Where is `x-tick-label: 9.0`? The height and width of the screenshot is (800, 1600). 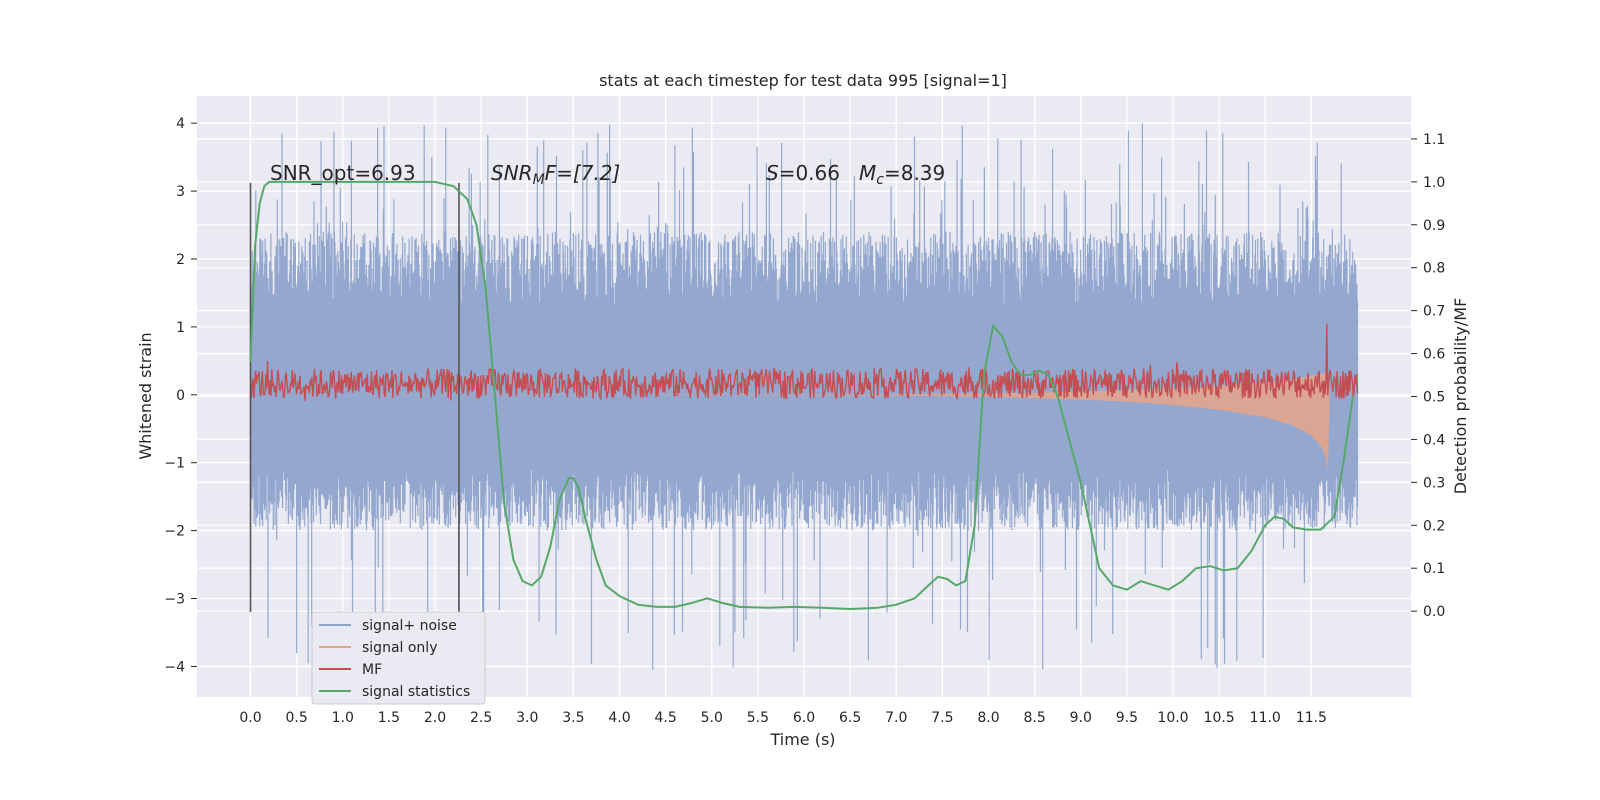 x-tick-label: 9.0 is located at coordinates (1081, 718).